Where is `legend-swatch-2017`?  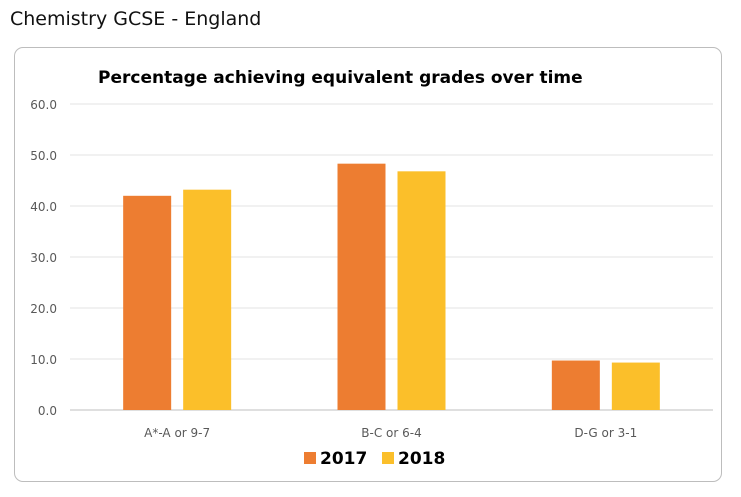
legend-swatch-2017 is located at coordinates (310, 458).